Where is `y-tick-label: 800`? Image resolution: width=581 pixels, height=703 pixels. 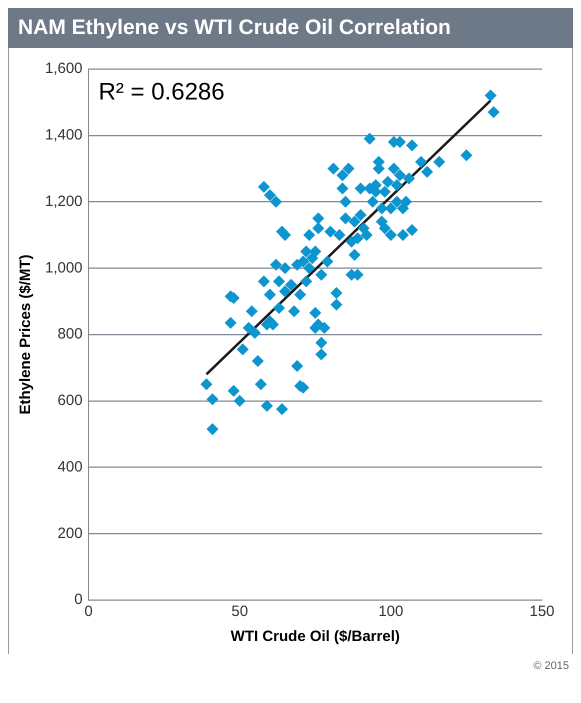 y-tick-label: 800 is located at coordinates (70, 334).